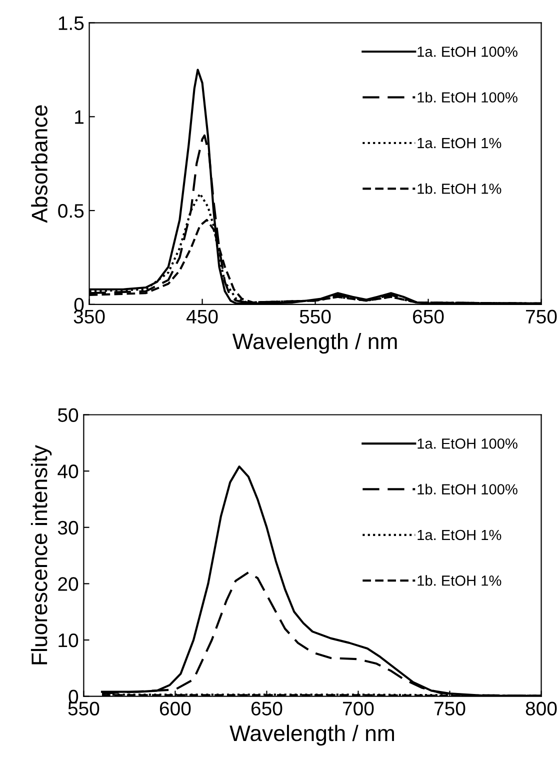 The height and width of the screenshot is (761, 558). I want to click on x-tick-label: 800, so click(541, 709).